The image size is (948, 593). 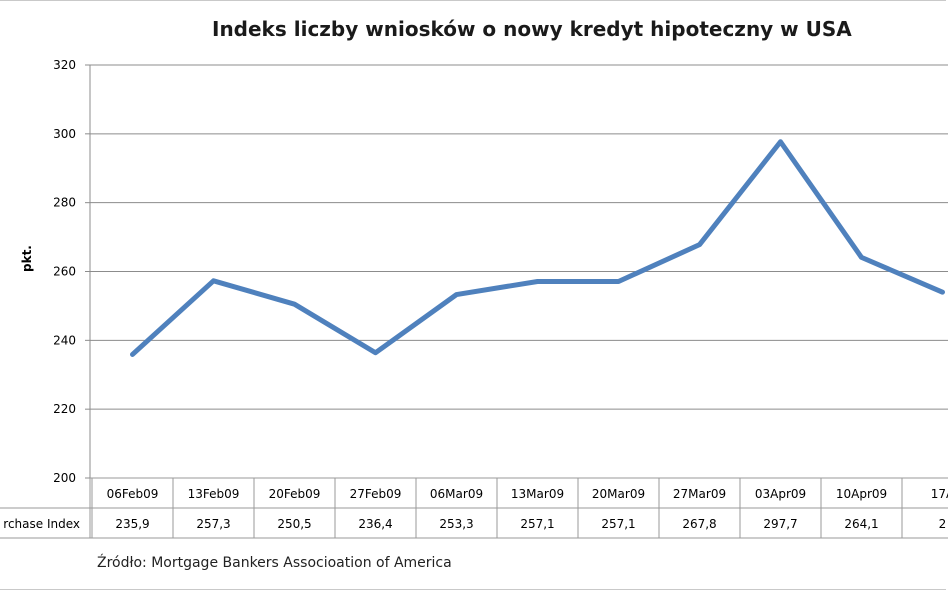 I want to click on x-tick-label: 03Apr09, so click(x=780, y=494).